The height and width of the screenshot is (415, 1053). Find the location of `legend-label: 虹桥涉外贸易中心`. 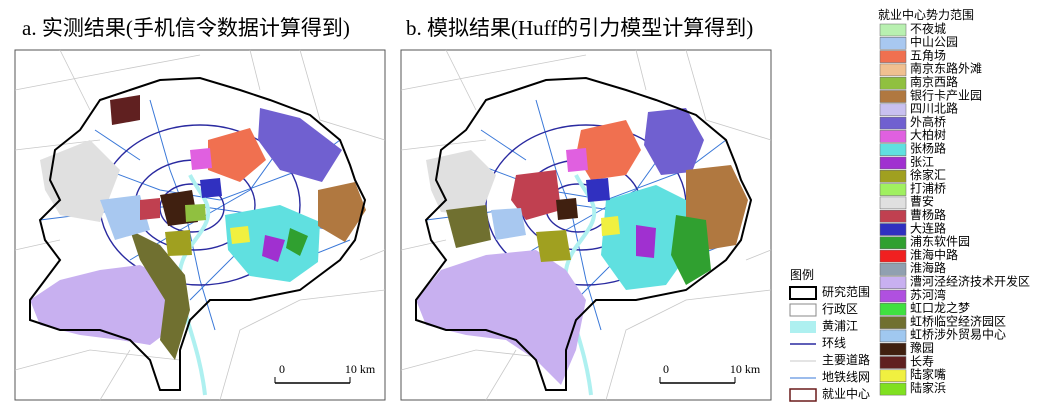

legend-label: 虹桥涉外贸易中心 is located at coordinates (958, 334).